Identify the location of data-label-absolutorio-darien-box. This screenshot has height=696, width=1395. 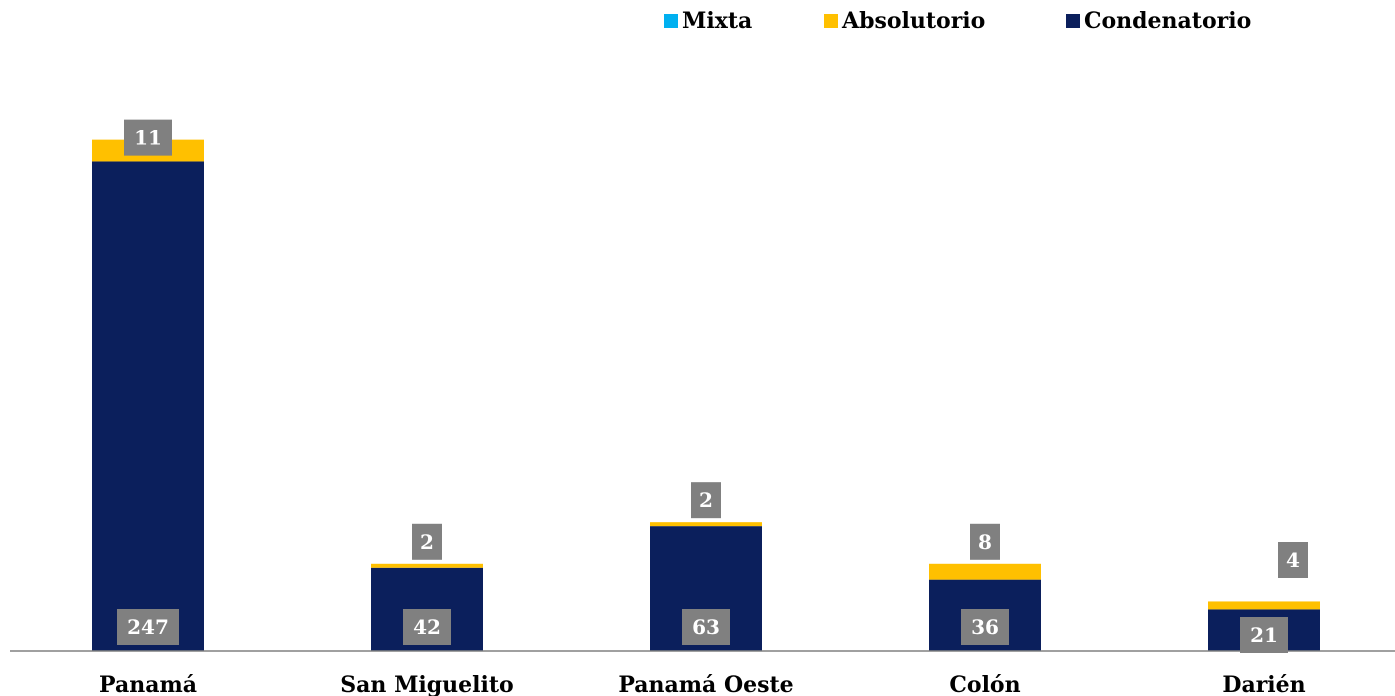
(1293, 560).